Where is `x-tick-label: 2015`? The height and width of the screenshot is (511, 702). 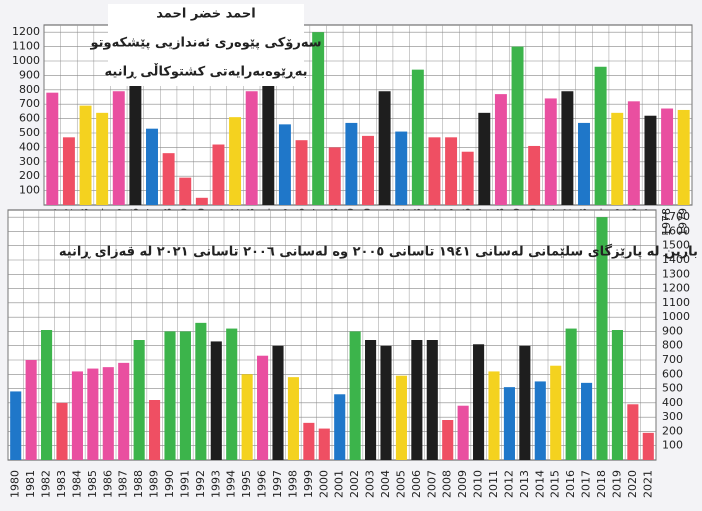 x-tick-label: 2015 is located at coordinates (555, 484).